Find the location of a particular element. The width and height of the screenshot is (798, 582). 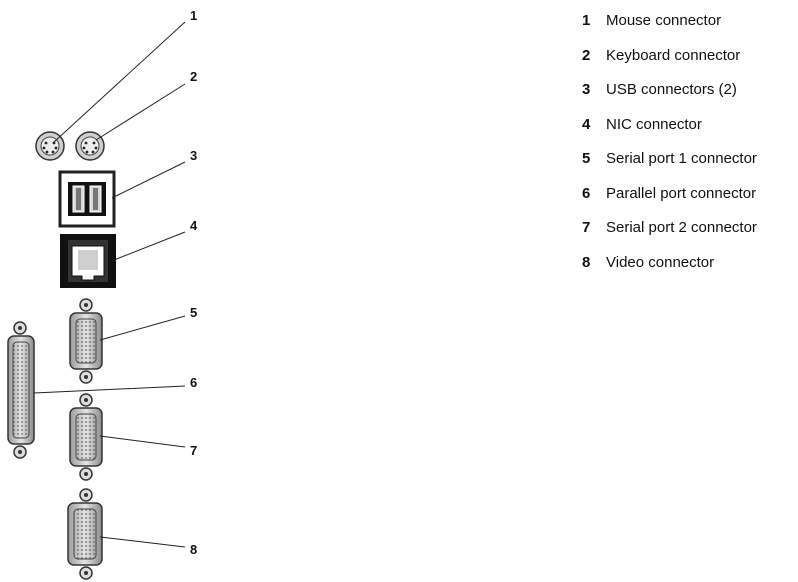

usb-connectors is located at coordinates (87, 199).